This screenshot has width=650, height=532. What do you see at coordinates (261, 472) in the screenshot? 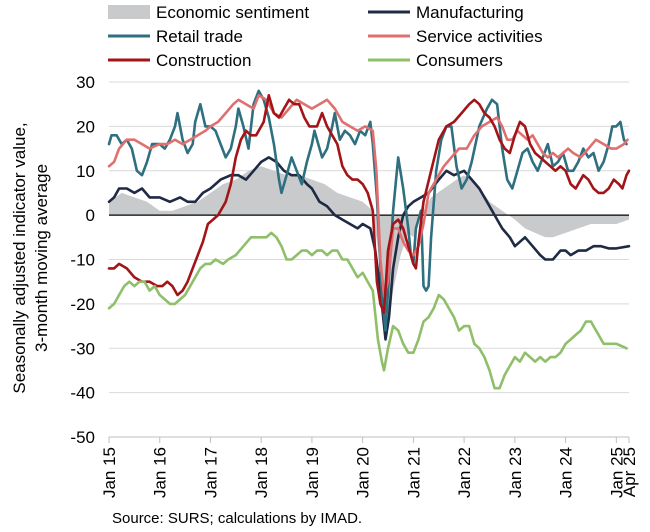
I see `x-tick-label: Jan 18` at bounding box center [261, 472].